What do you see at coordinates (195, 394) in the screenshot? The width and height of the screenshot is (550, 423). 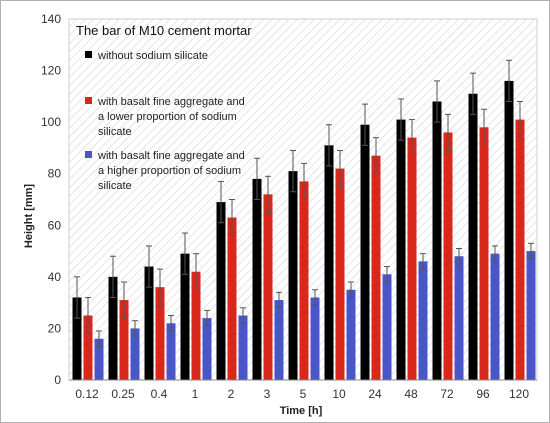 I see `x-tick-label: 1` at bounding box center [195, 394].